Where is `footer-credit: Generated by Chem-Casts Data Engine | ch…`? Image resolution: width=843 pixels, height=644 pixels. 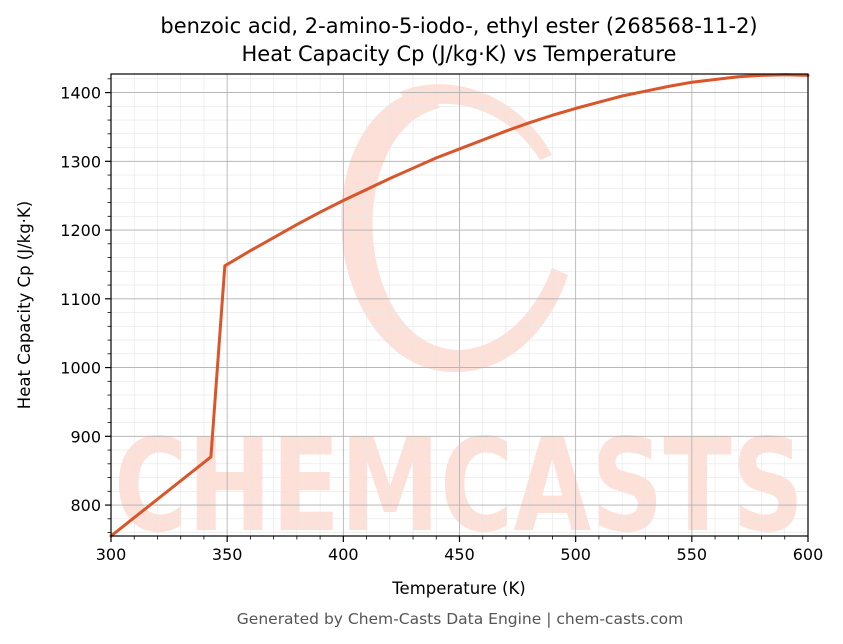
footer-credit: Generated by Chem-Casts Data Engine | ch… is located at coordinates (460, 619).